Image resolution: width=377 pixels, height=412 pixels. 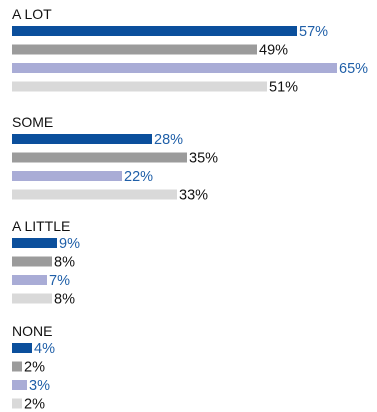 I want to click on bar-group: NONE 4% 2% 3% 2%, so click(x=33, y=367).